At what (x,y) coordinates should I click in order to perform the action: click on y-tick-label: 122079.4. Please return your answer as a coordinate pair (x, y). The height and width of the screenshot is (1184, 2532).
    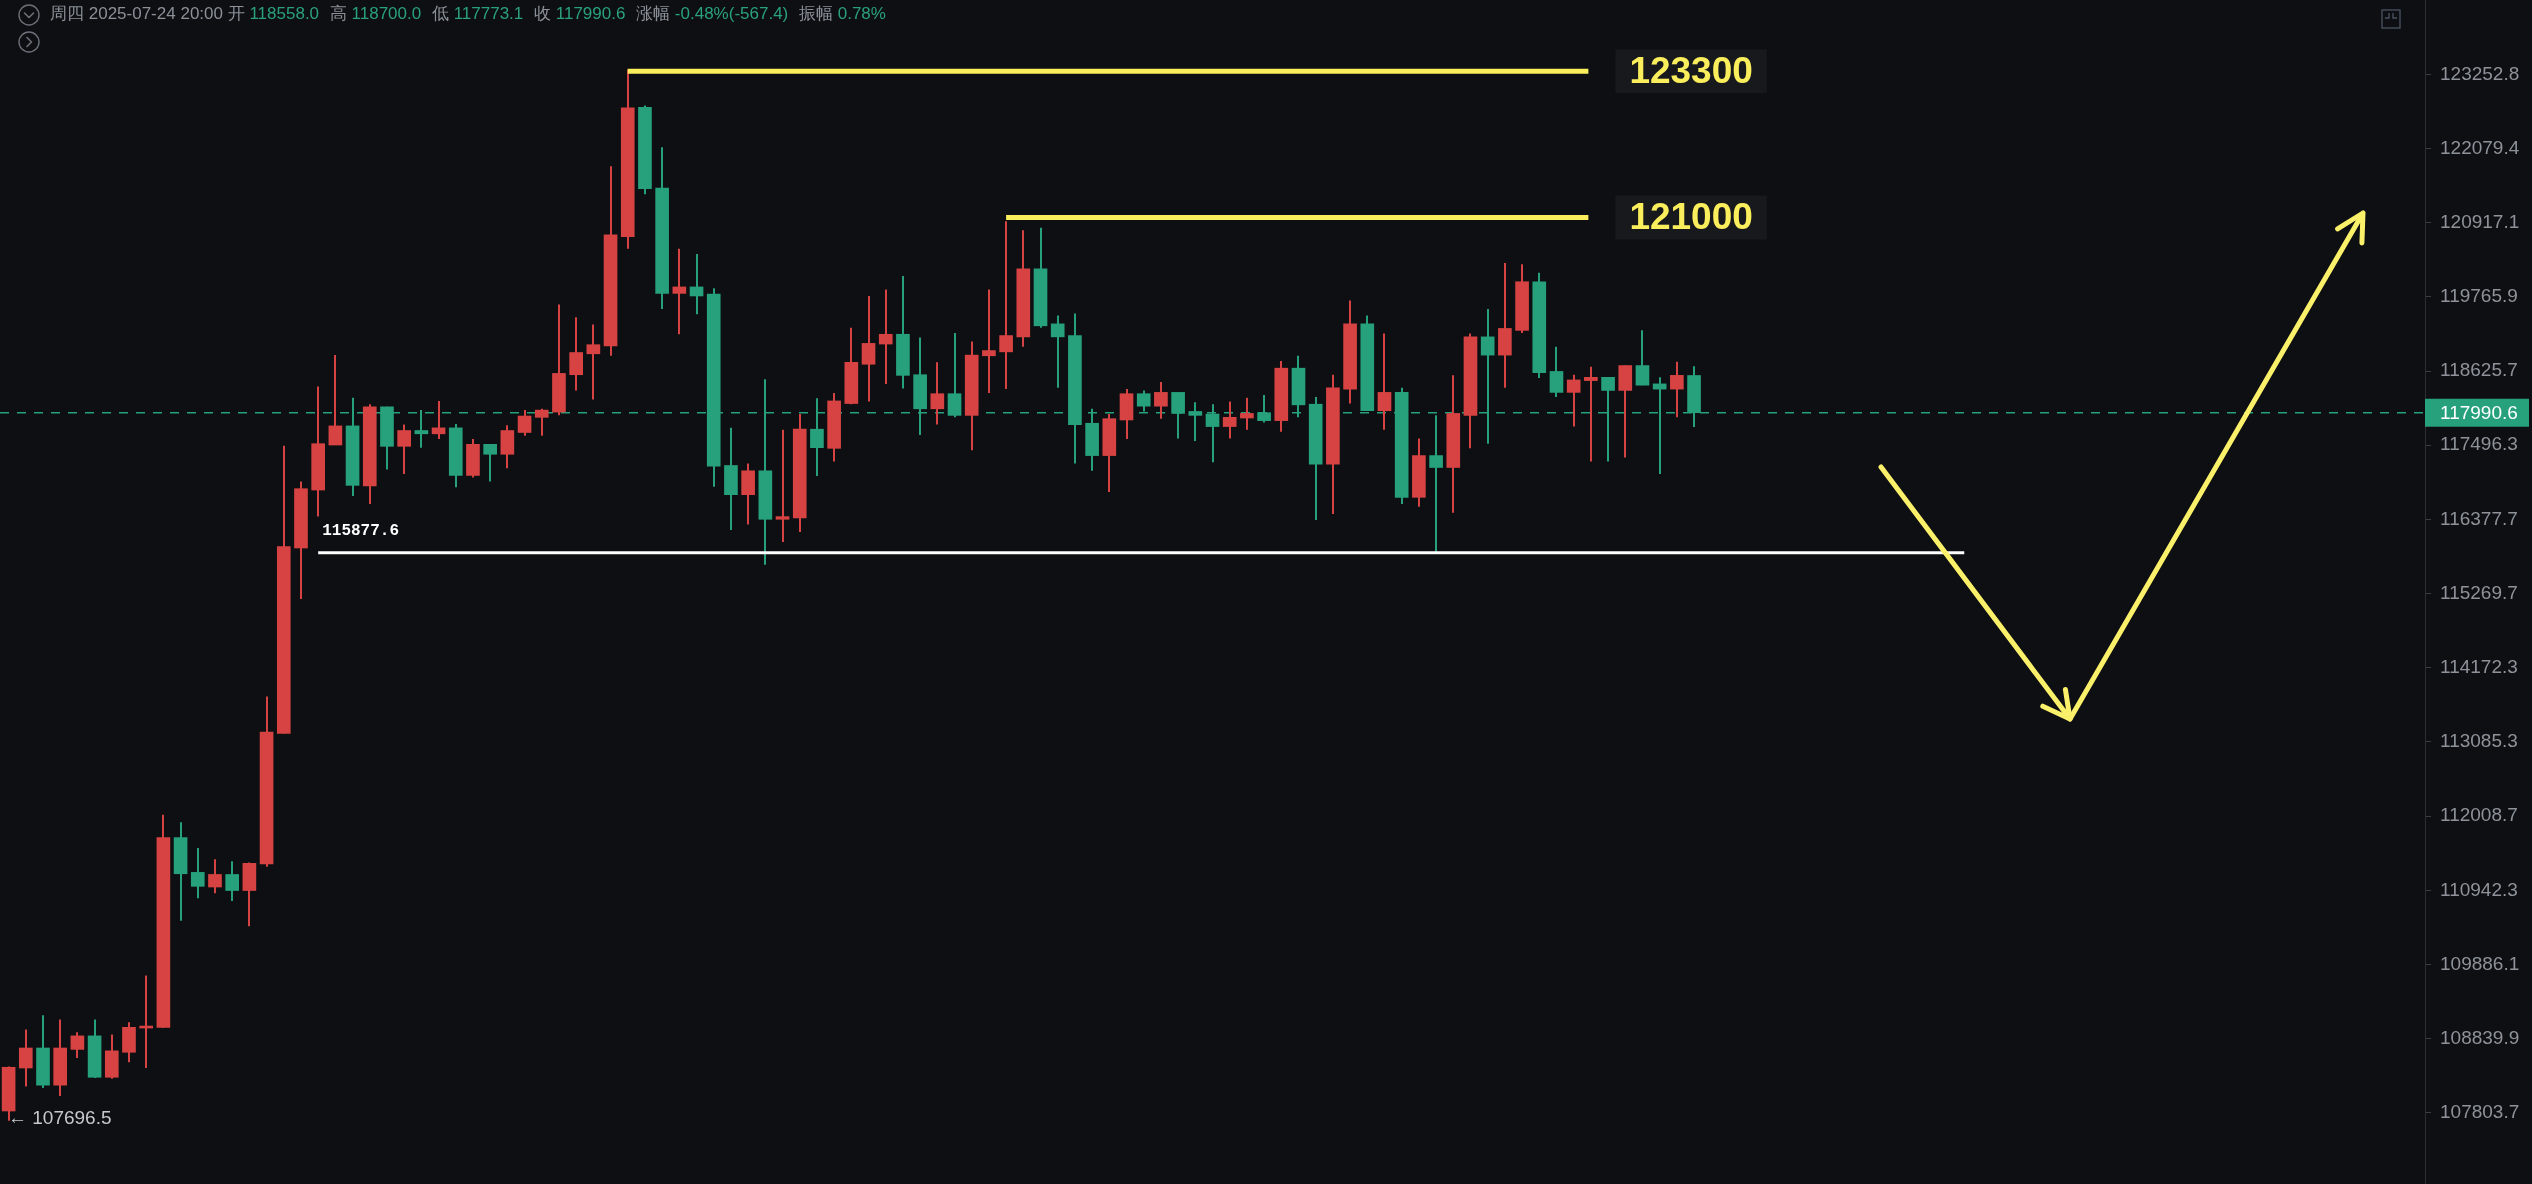
    Looking at the image, I should click on (2480, 147).